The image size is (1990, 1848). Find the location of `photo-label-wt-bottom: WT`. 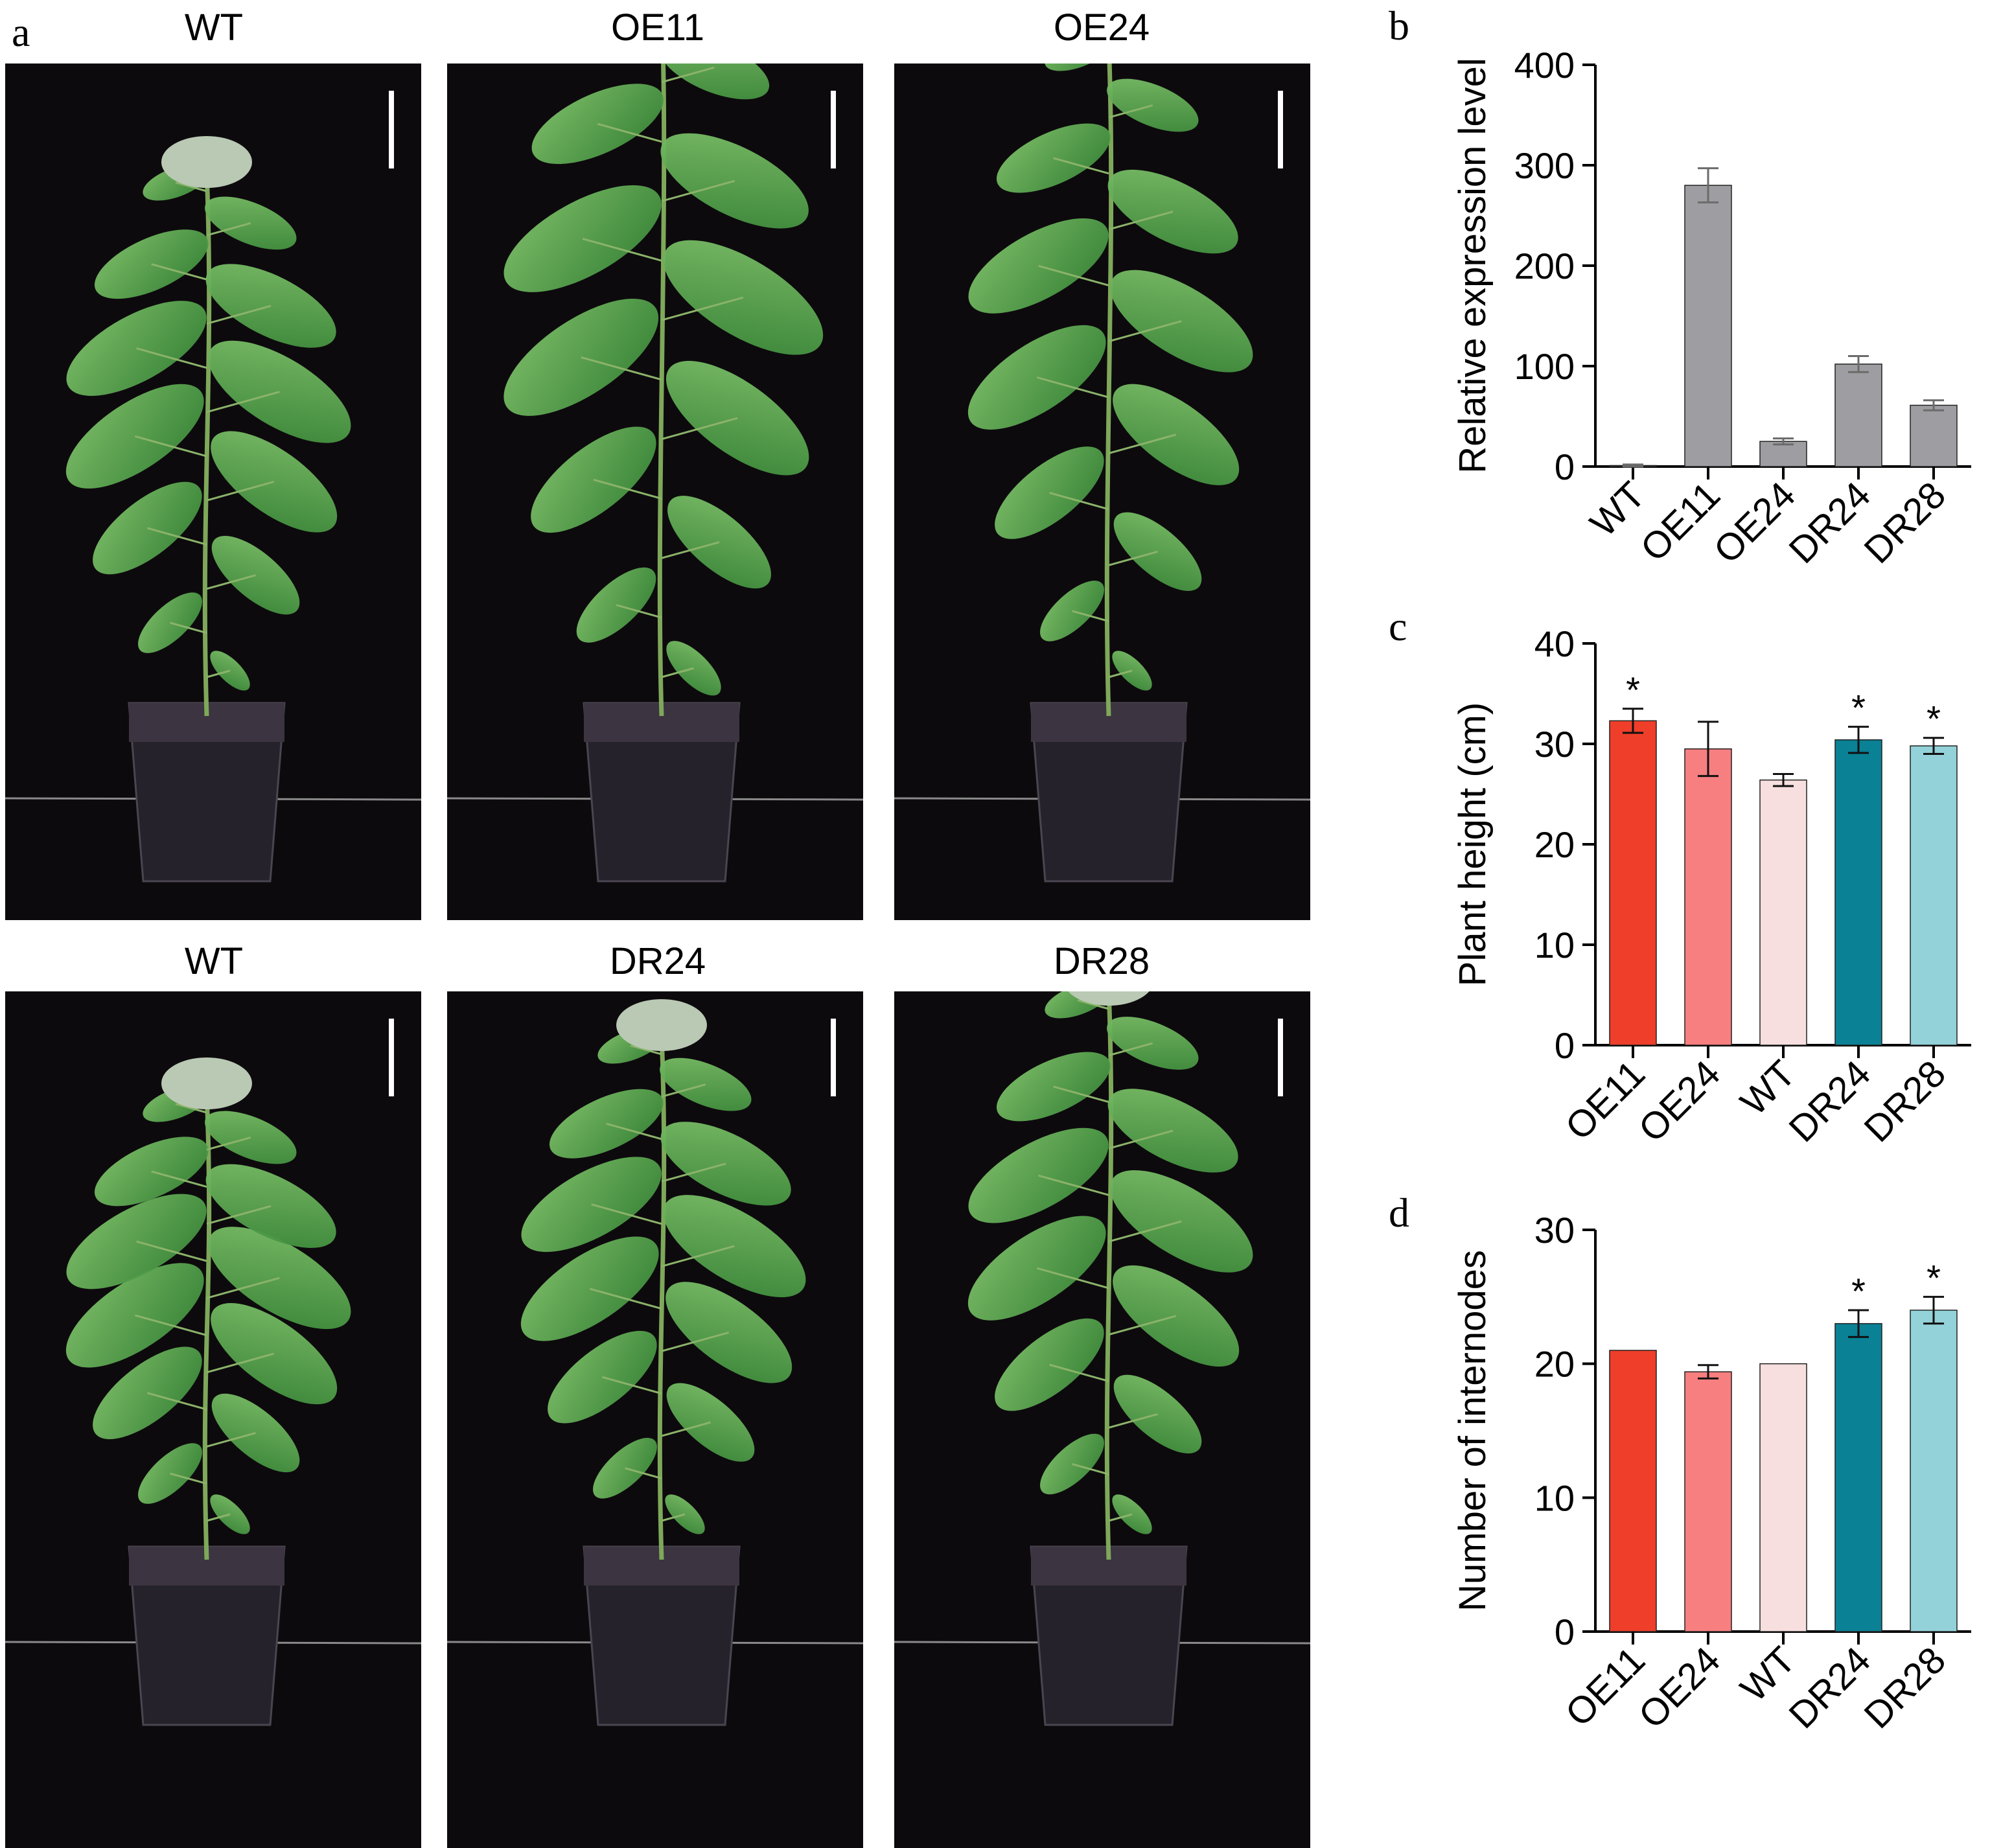

photo-label-wt-bottom: WT is located at coordinates (214, 961).